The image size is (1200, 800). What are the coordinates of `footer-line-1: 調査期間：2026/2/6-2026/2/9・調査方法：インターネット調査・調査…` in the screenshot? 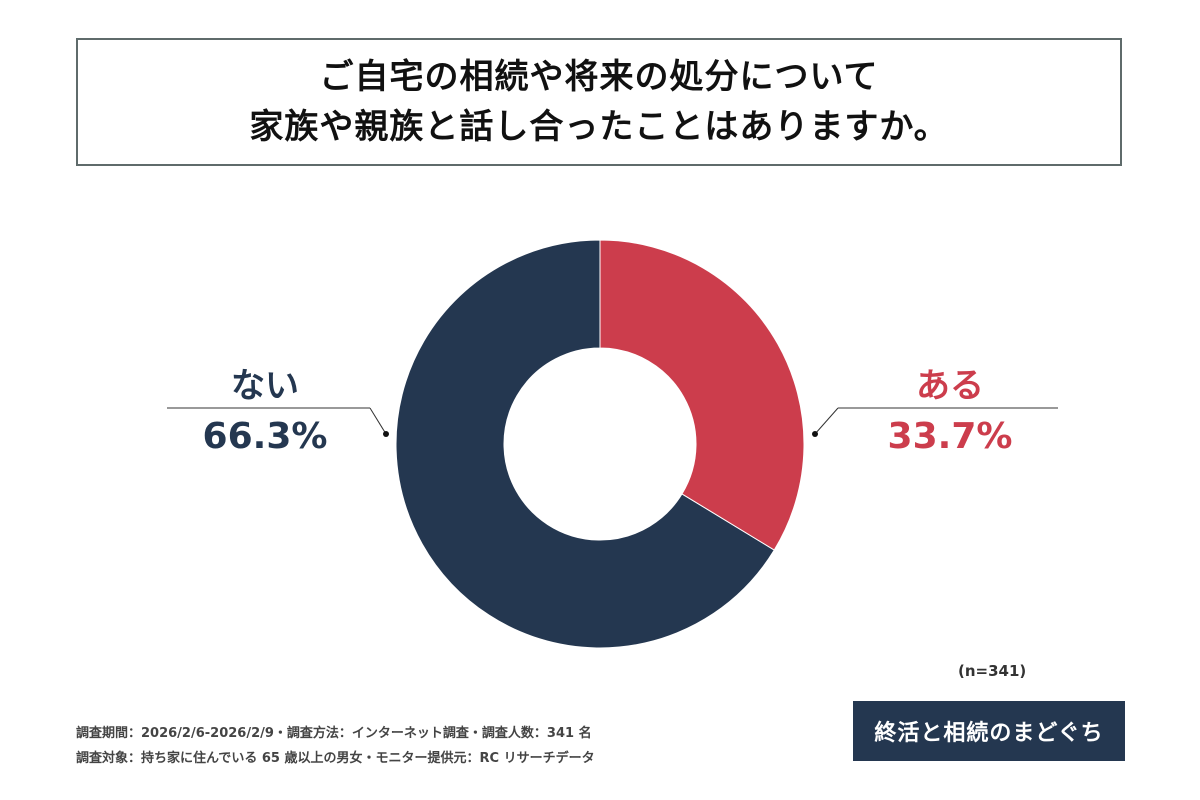 It's located at (334, 733).